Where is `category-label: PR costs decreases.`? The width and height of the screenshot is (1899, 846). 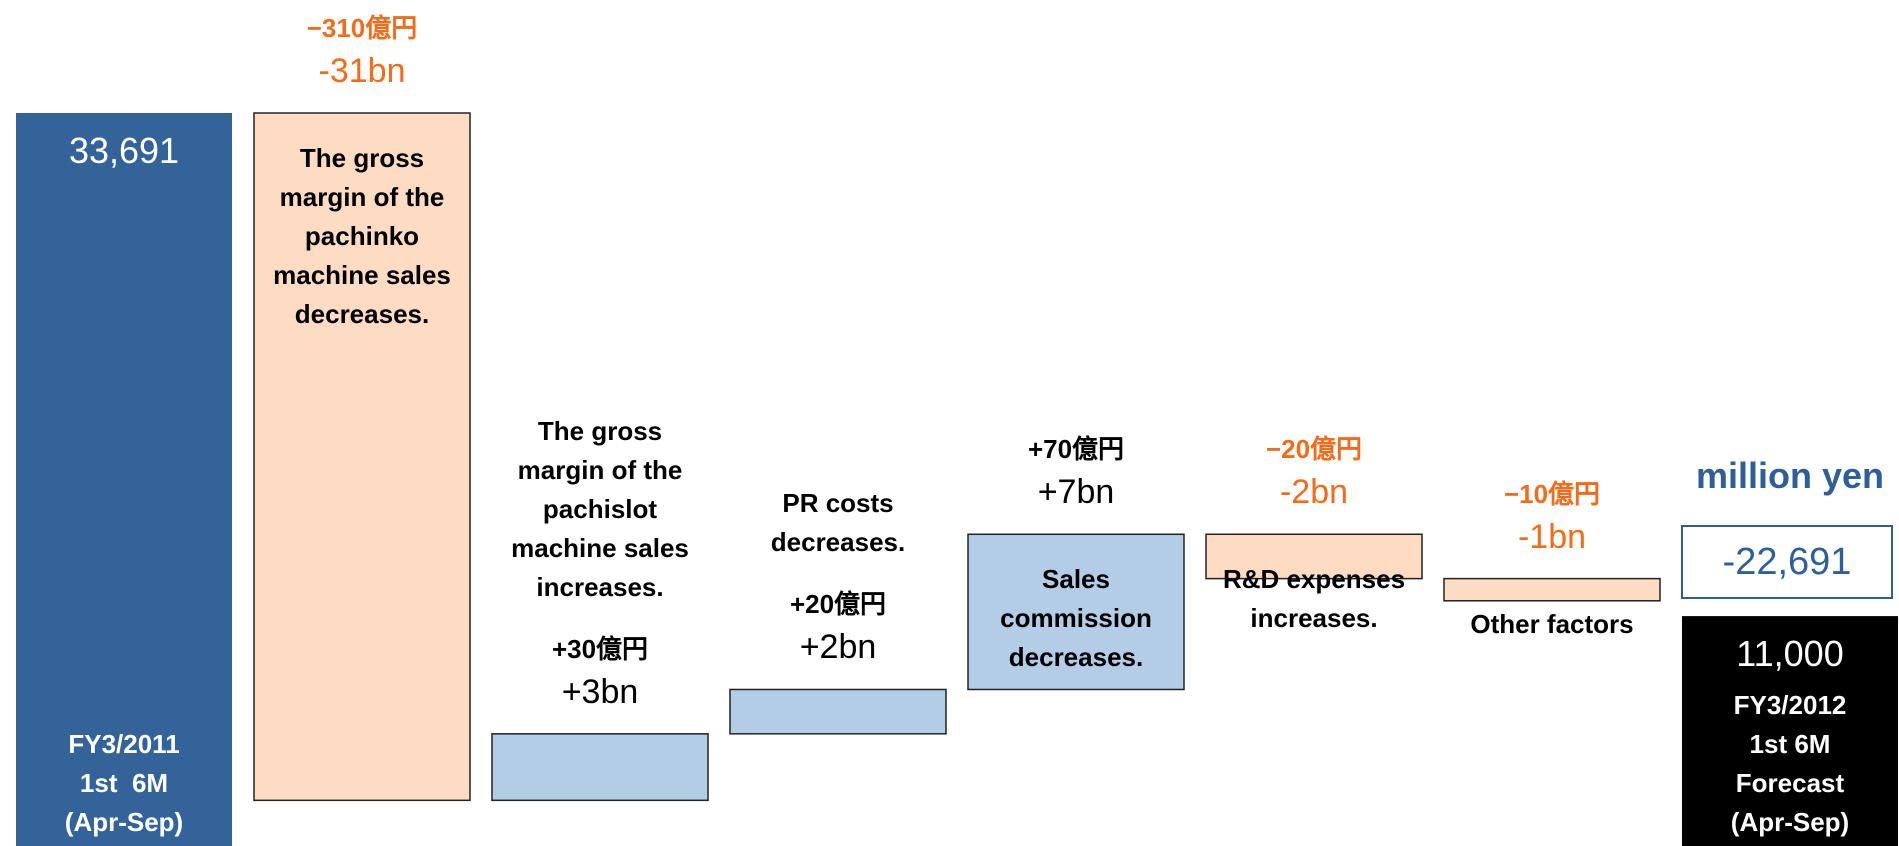
category-label: PR costs decreases. is located at coordinates (838, 523).